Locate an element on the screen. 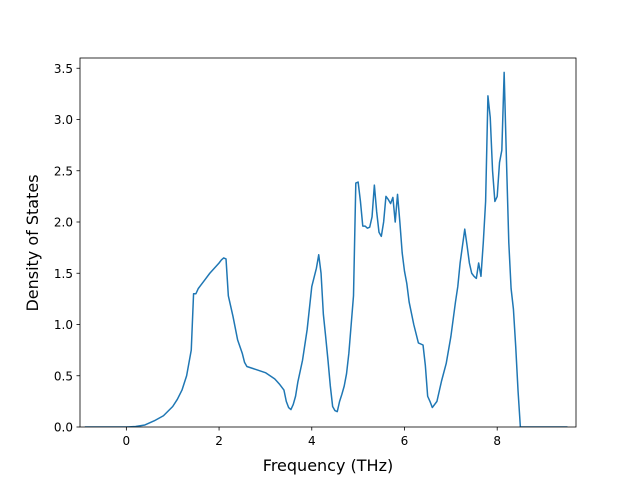 This screenshot has height=485, width=640. y-tick-label: 1.0 is located at coordinates (63, 325).